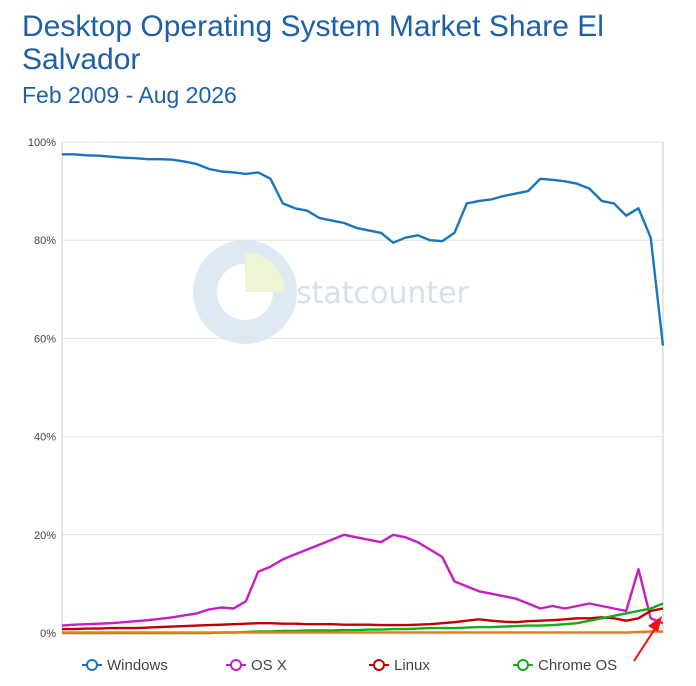 The height and width of the screenshot is (686, 696). Describe the element at coordinates (45, 536) in the screenshot. I see `y-tick-label: 20%` at that location.